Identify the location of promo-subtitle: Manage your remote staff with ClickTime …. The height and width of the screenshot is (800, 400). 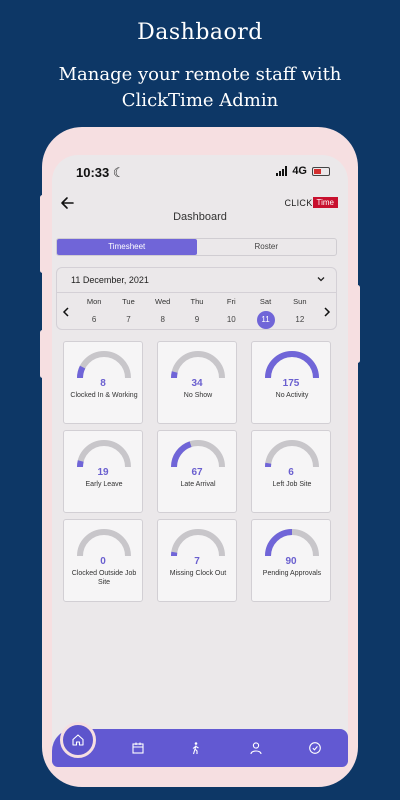
(200, 88).